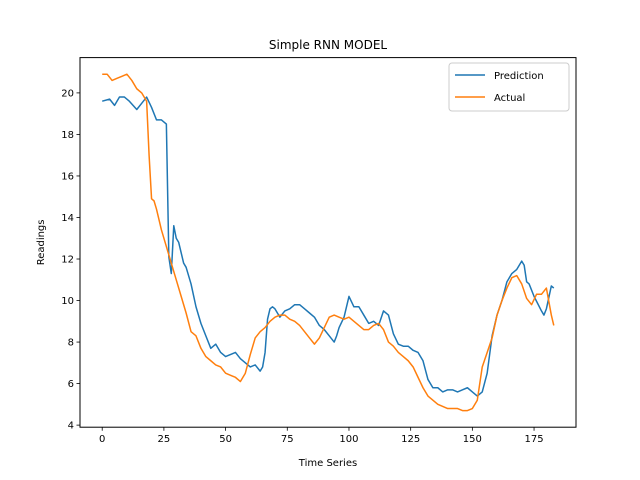  I want to click on y-axis: 4 6 8 10 12 14 16 18 20, so click(70, 260).